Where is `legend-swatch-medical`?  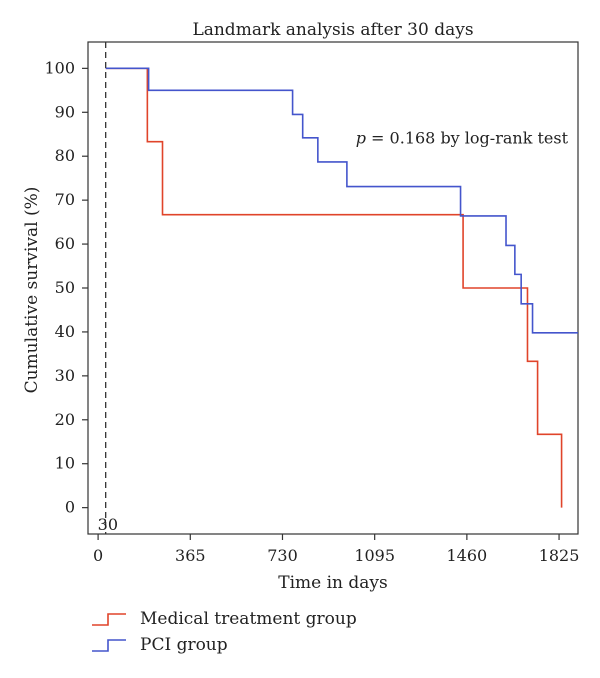
legend-swatch-medical is located at coordinates (109, 619).